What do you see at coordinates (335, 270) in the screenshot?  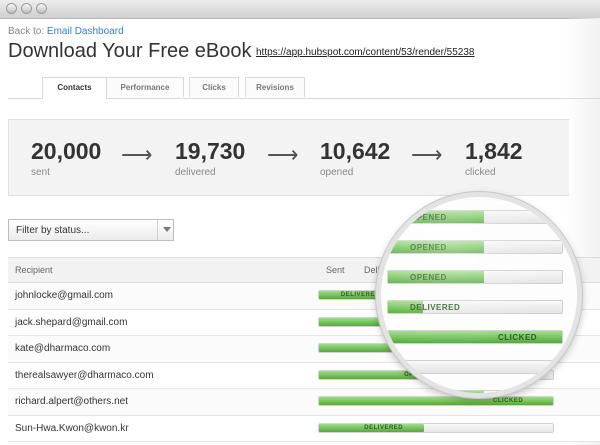 I see `column-sent: Sent` at bounding box center [335, 270].